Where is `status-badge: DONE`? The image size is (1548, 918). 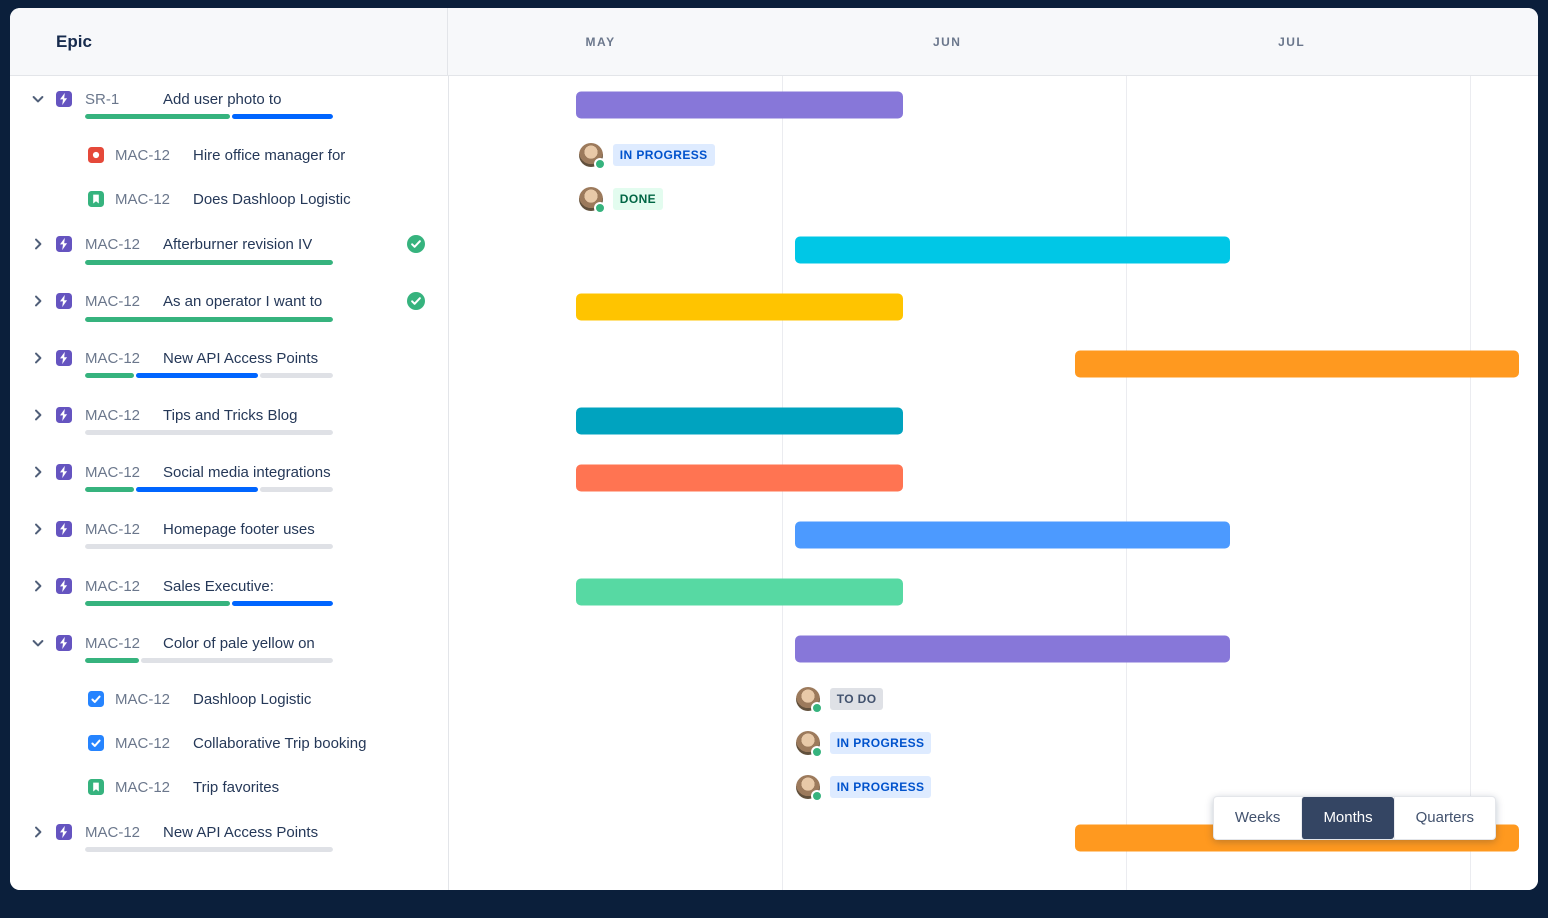
status-badge: DONE is located at coordinates (638, 199).